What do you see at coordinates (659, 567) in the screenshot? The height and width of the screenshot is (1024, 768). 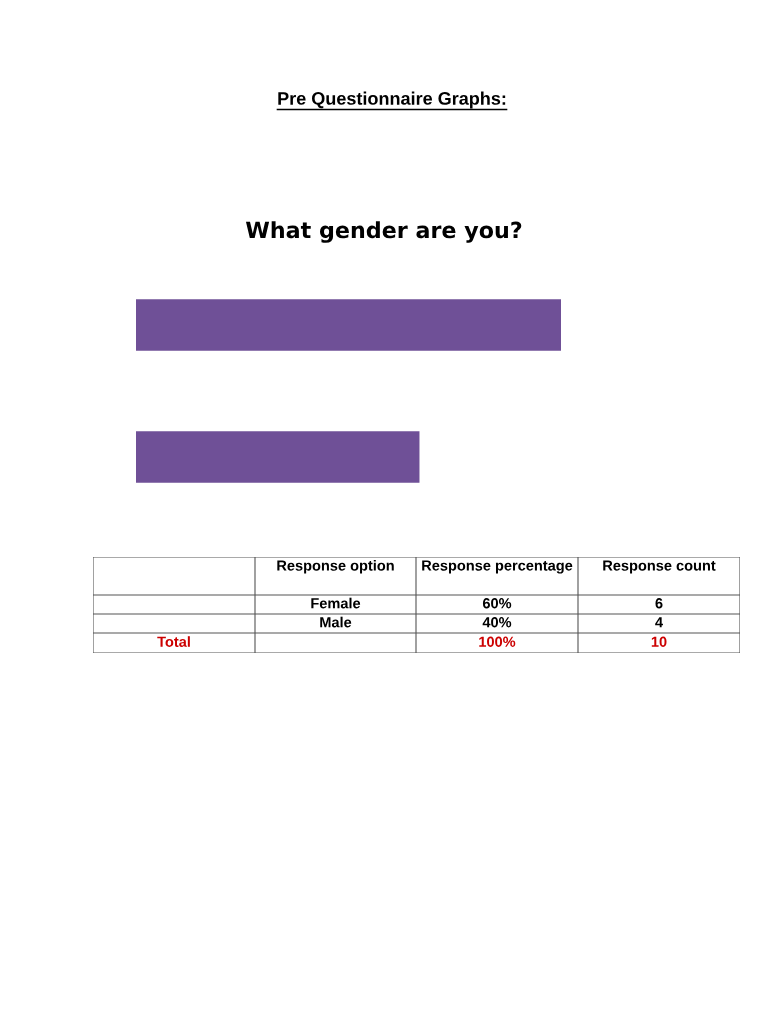 I see `category-label: Response count` at bounding box center [659, 567].